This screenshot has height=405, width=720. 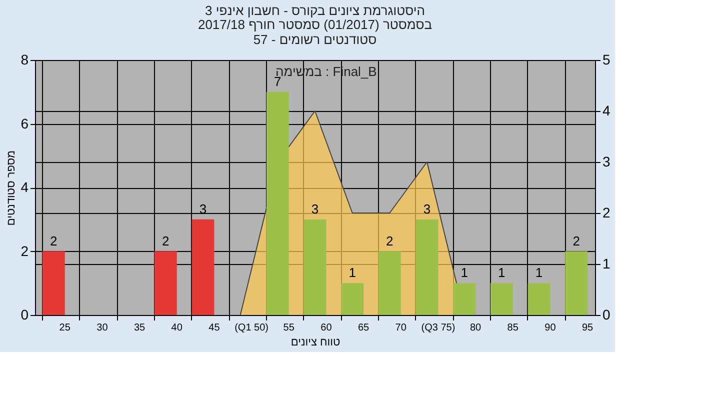 I want to click on y-axis-title: מספר סטודנטים, so click(x=12, y=188).